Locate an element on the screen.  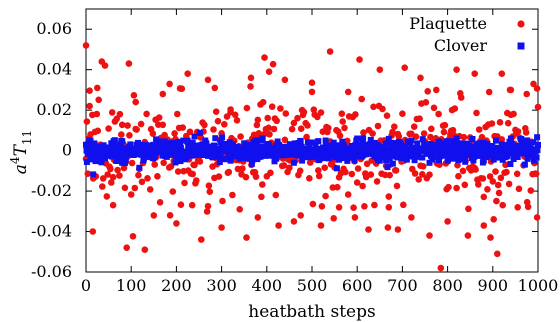
legend-marker-clover is located at coordinates (521, 46).